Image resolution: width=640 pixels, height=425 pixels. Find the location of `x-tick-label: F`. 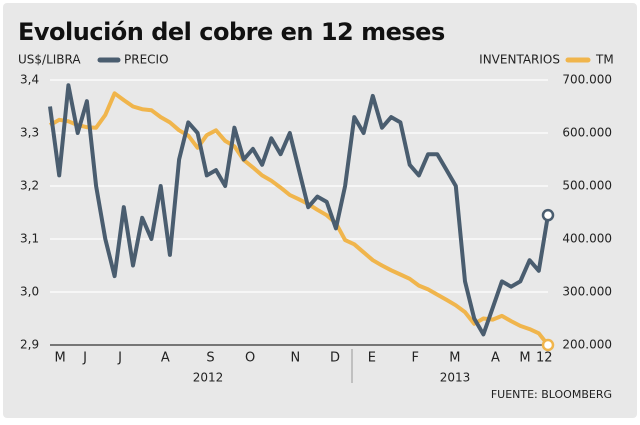

x-tick-label: F is located at coordinates (414, 358).